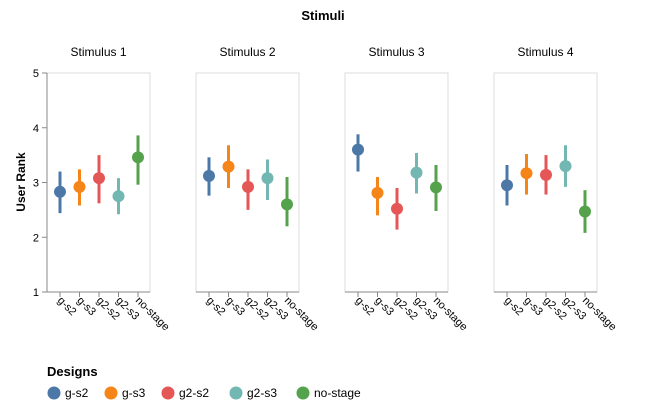 The image size is (646, 411). What do you see at coordinates (54, 393) in the screenshot?
I see `legend-swatch-g-s2` at bounding box center [54, 393].